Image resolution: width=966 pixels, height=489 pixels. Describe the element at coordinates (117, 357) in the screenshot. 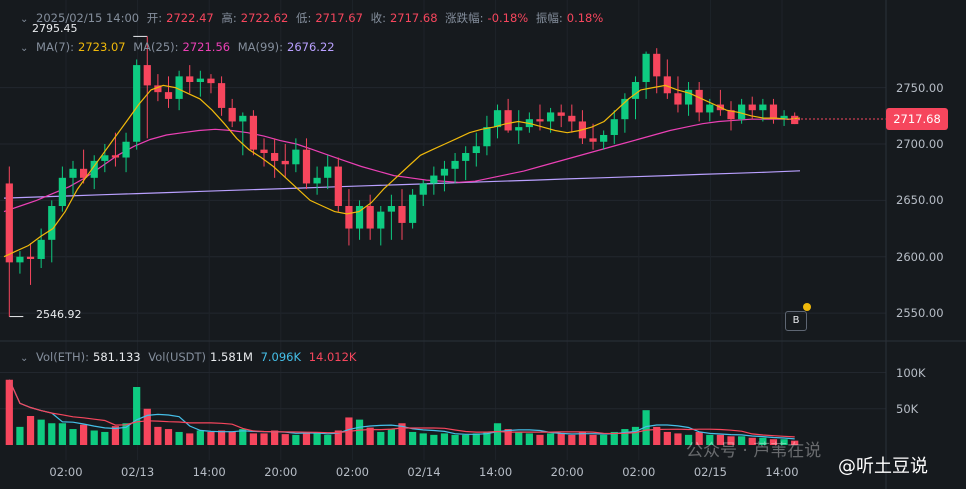

I see `vol-eth-value: 581.133` at that location.